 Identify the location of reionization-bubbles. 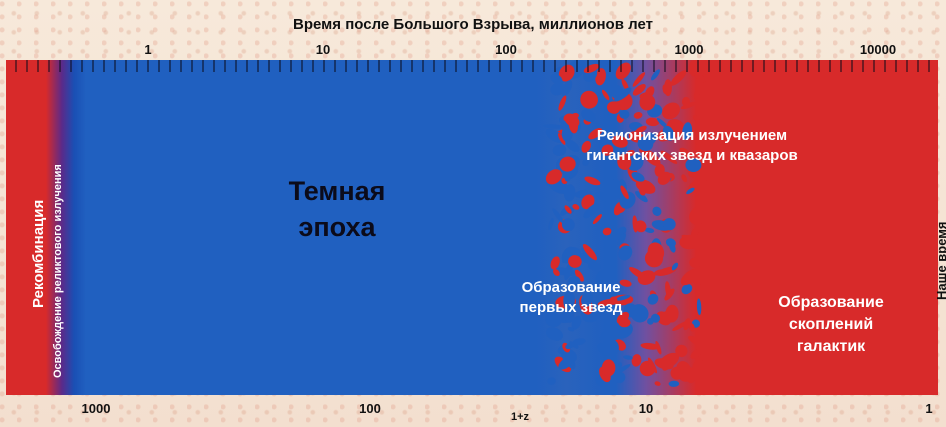
(625, 223).